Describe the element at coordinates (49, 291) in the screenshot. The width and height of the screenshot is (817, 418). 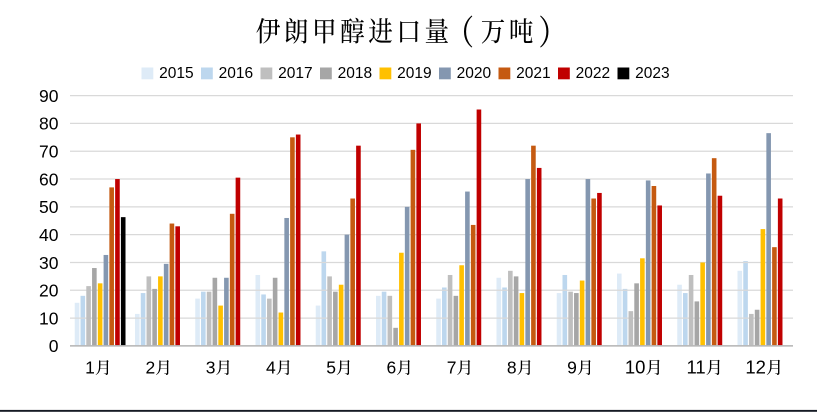
I see `svg-text: 20` at that location.